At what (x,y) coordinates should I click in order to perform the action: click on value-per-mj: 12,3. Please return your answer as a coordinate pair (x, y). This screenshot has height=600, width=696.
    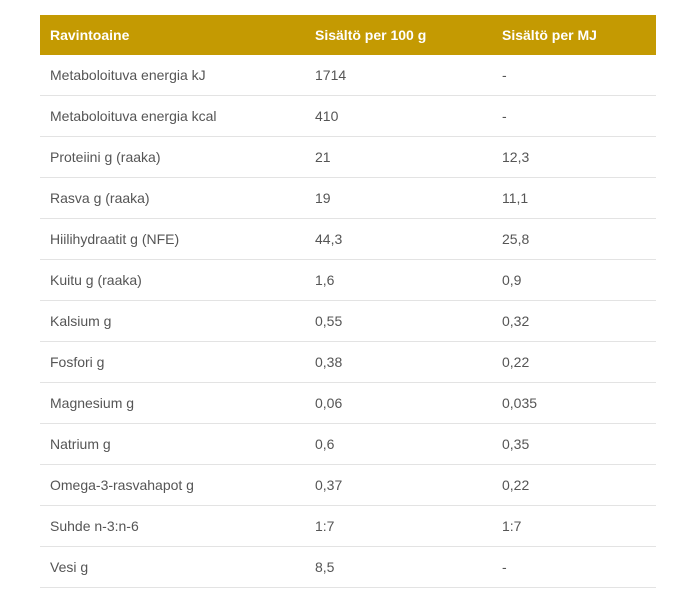
    Looking at the image, I should click on (574, 157).